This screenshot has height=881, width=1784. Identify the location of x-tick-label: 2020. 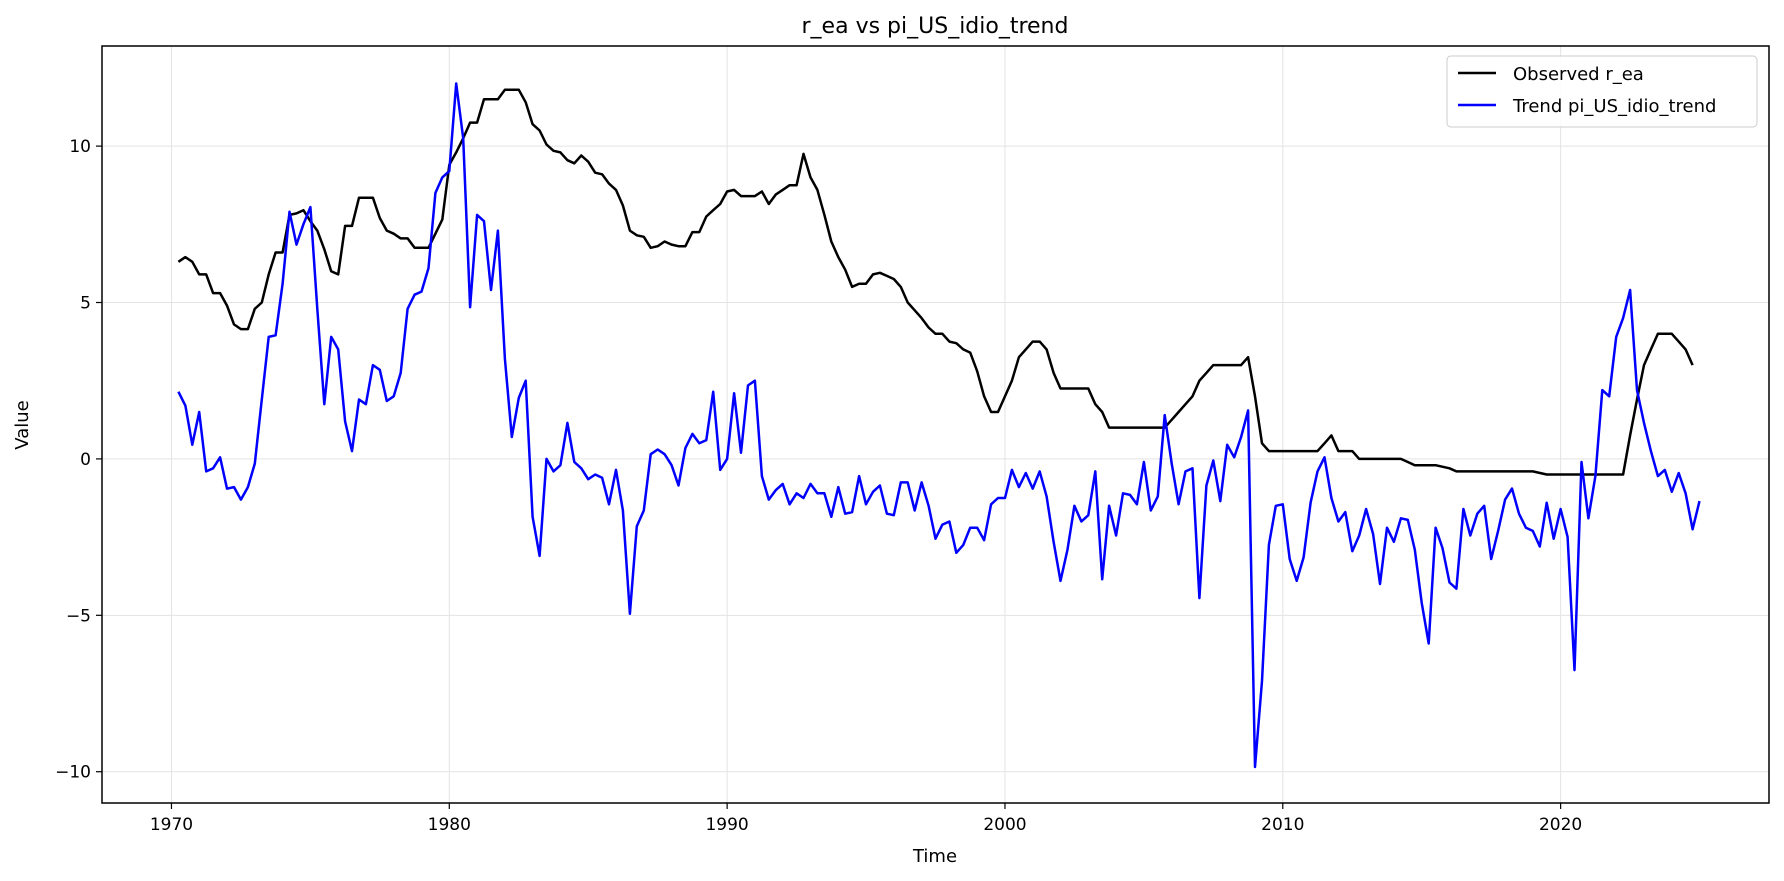
(1560, 825).